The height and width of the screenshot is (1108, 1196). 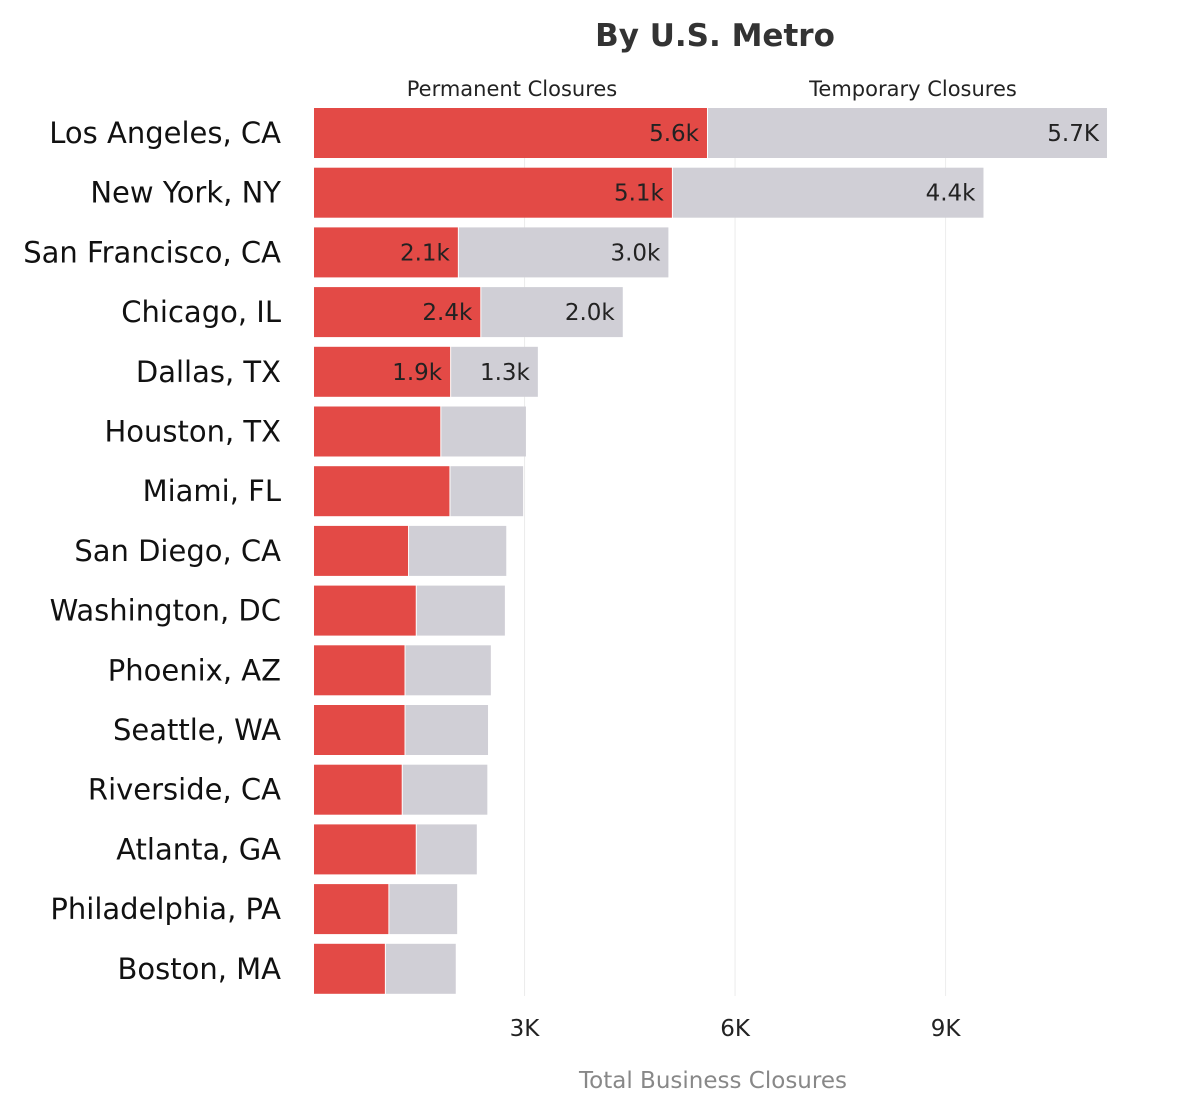 What do you see at coordinates (165, 611) in the screenshot?
I see `category-label: Washington, DC` at bounding box center [165, 611].